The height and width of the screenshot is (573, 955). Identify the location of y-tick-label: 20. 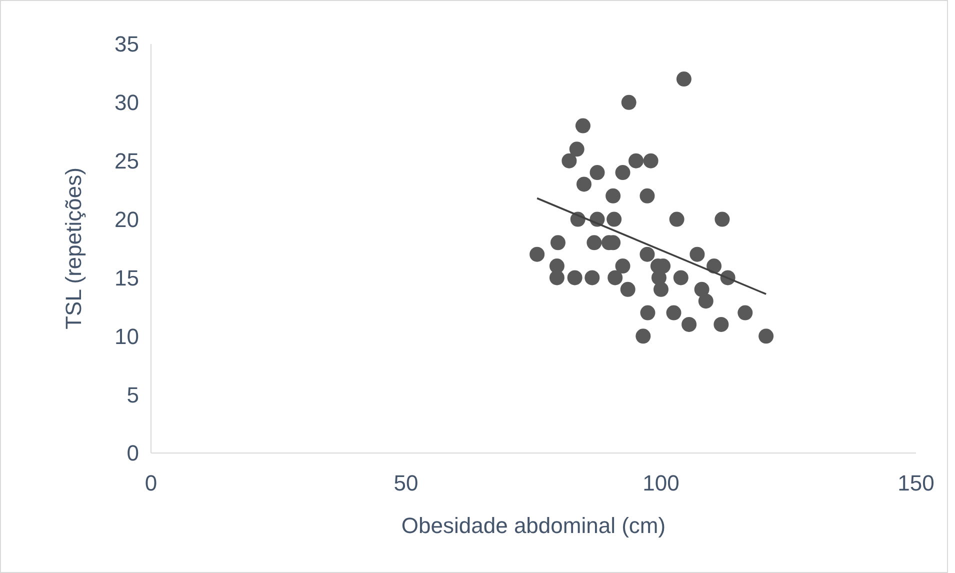
(126, 219).